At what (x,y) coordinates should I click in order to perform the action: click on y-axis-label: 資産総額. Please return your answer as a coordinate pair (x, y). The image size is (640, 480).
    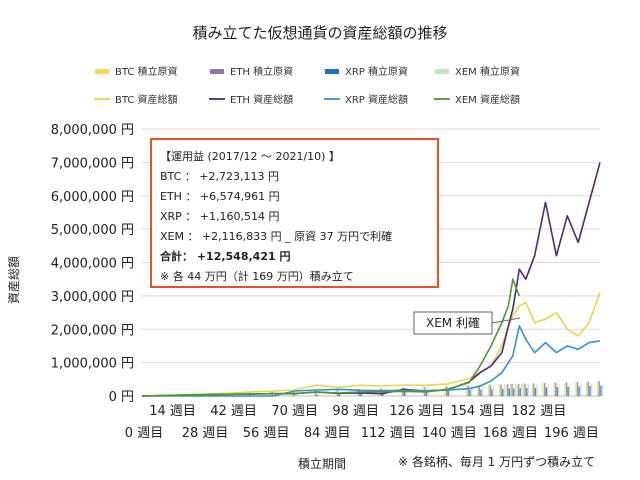
    Looking at the image, I should click on (13, 280).